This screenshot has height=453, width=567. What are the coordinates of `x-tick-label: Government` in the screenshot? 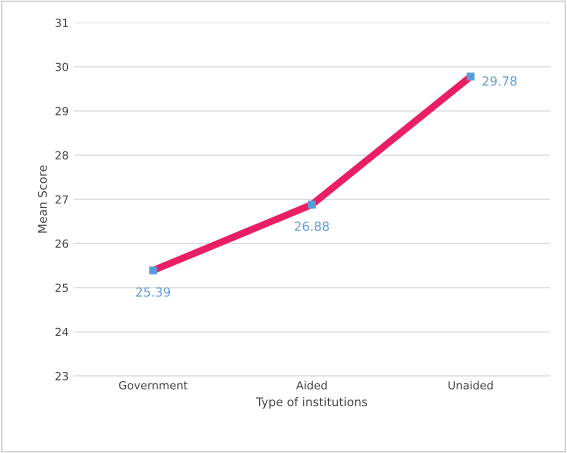 It's located at (153, 385).